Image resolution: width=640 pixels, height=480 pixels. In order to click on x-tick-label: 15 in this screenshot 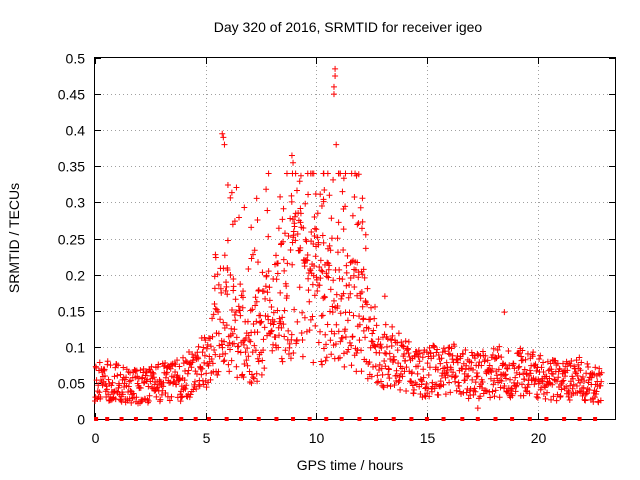, I will do `click(428, 438)`.